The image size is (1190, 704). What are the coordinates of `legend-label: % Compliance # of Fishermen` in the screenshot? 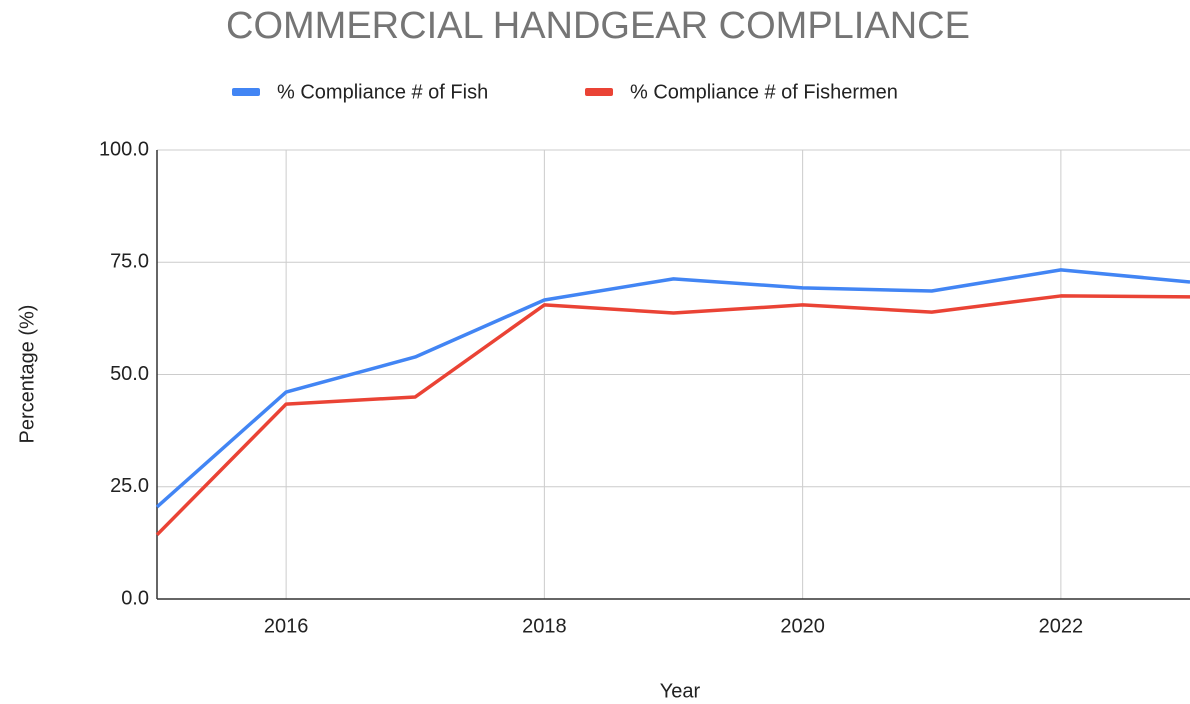 It's located at (764, 92).